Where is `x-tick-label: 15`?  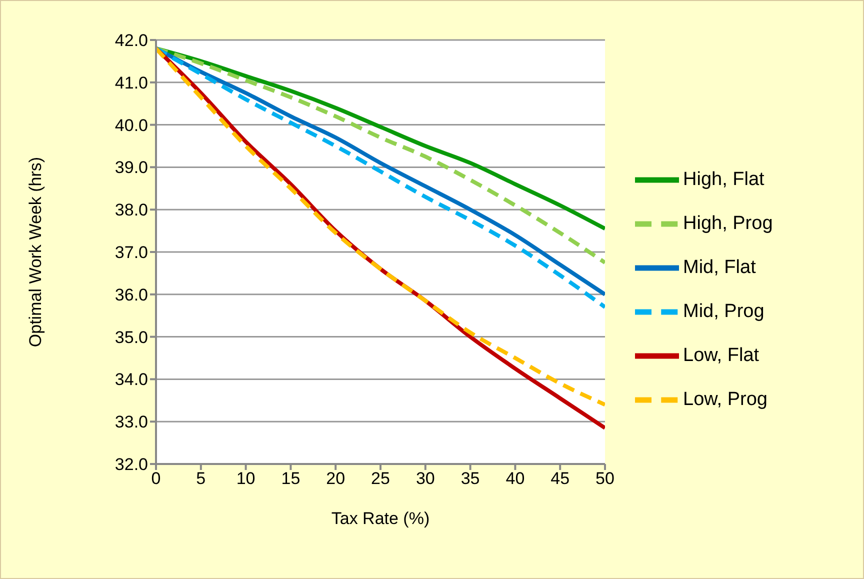
x-tick-label: 15 is located at coordinates (290, 478).